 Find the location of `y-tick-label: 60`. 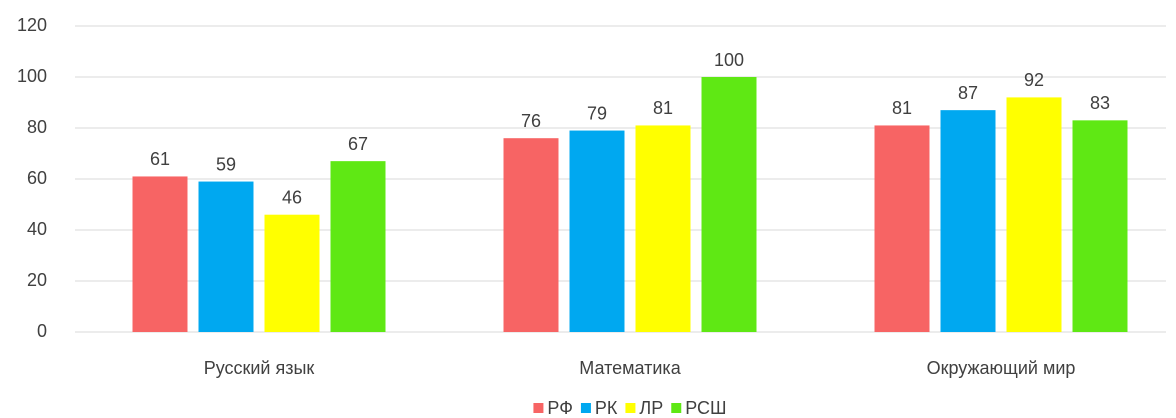

y-tick-label: 60 is located at coordinates (37, 178).